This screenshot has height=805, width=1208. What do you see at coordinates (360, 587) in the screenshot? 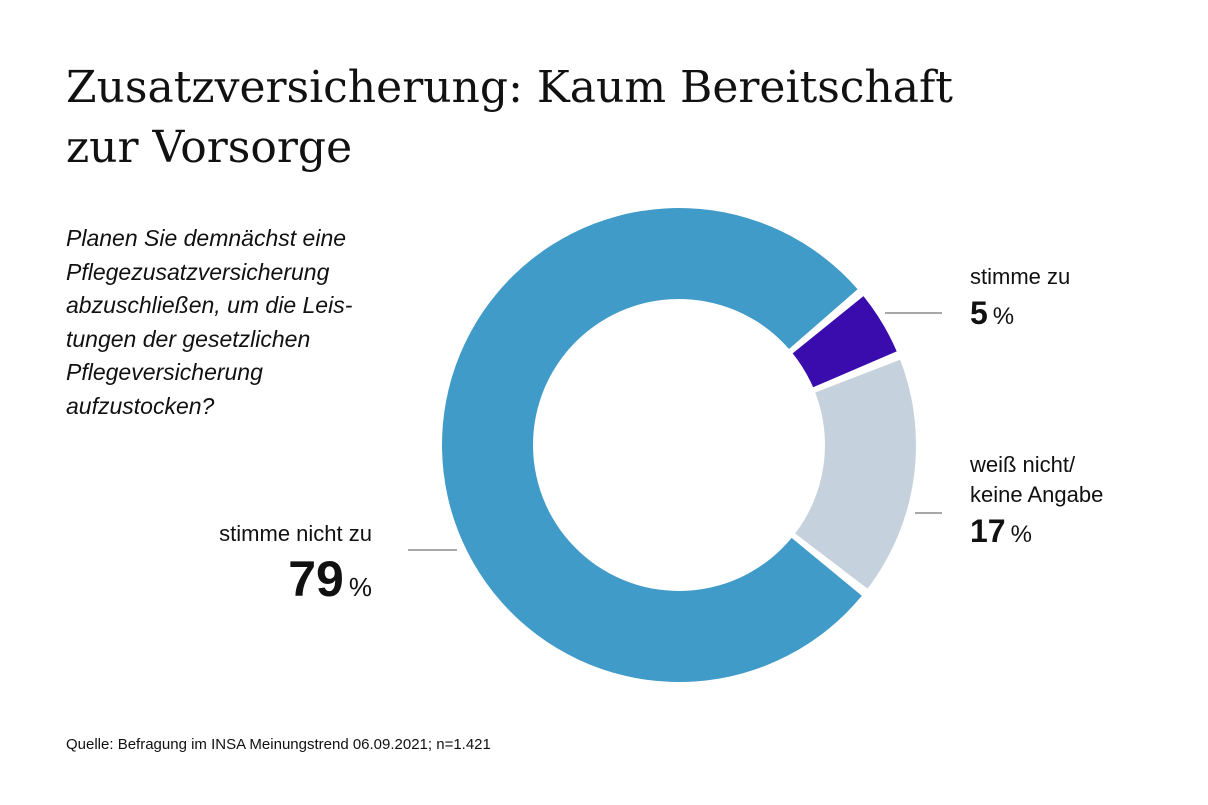
I see `slice-unit-disagree: %` at bounding box center [360, 587].